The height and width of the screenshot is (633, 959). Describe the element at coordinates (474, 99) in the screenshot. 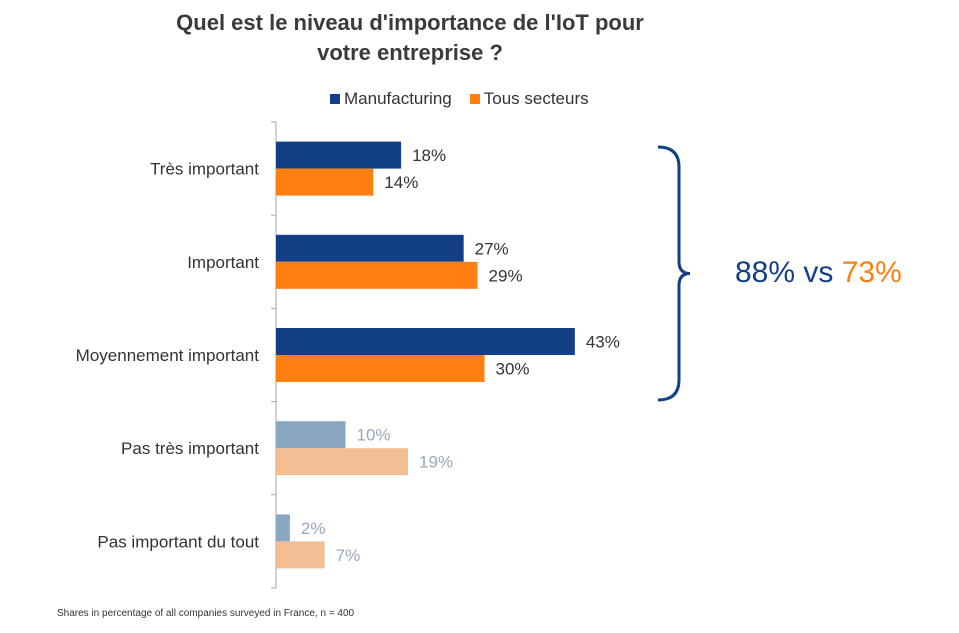

I see `legend-swatch-tous-secteurs` at that location.